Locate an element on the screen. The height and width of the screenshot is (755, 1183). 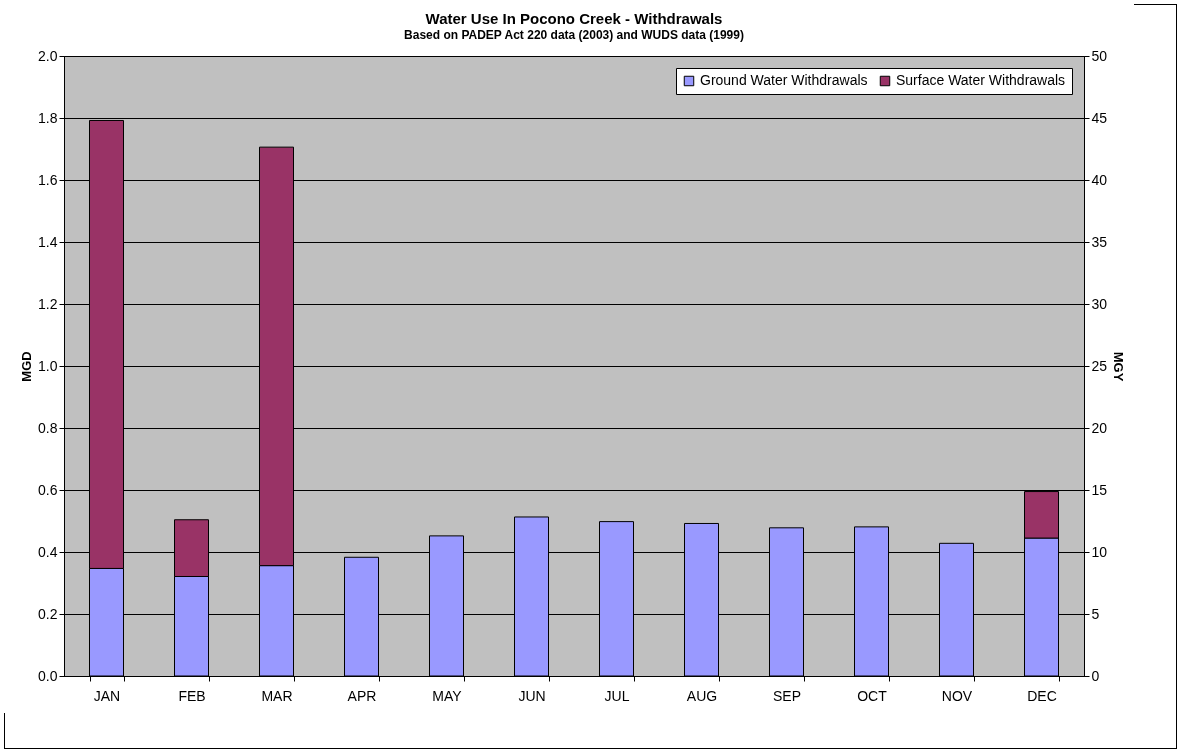
y2-tick-label: 45 is located at coordinates (1099, 117).